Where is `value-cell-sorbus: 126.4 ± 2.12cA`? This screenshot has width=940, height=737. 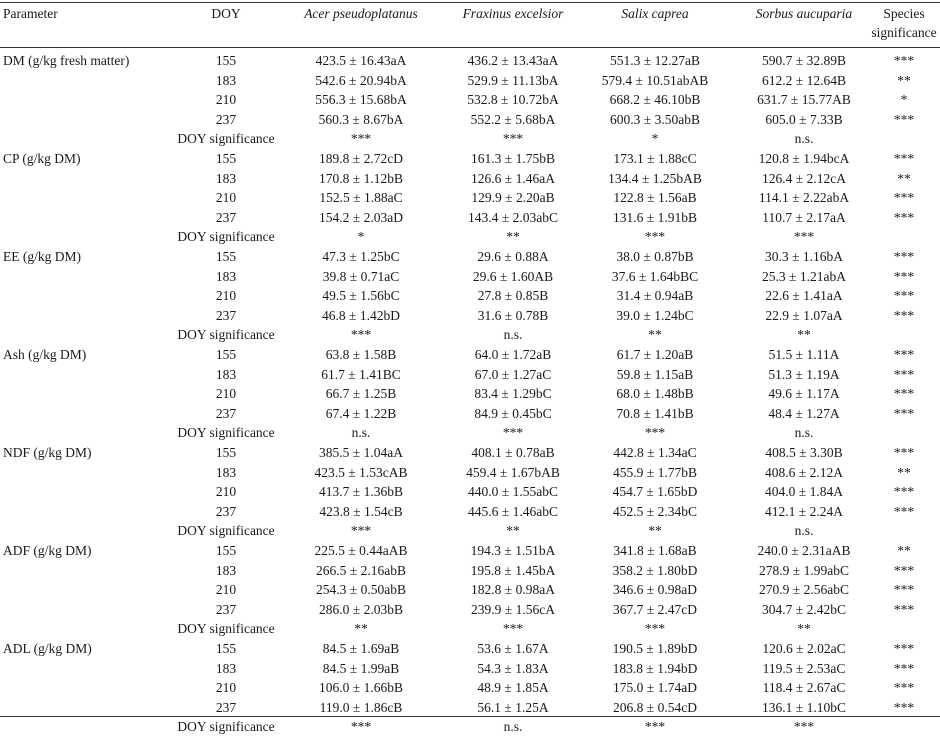 value-cell-sorbus: 126.4 ± 2.12cA is located at coordinates (804, 178).